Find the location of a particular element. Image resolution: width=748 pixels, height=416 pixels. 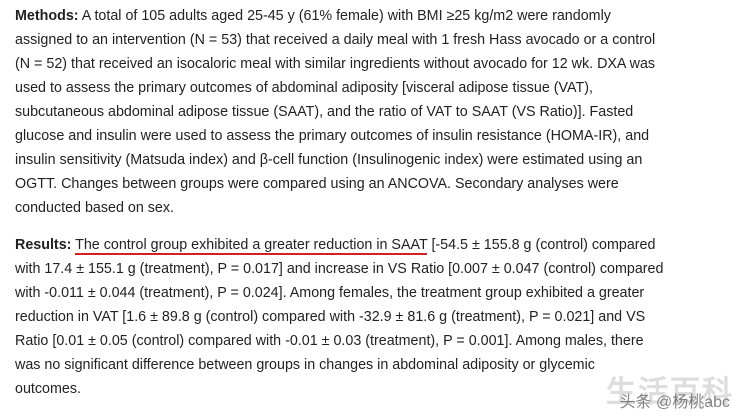

line-text: [-54.5 ± 155.8 g (control) compared is located at coordinates (543, 245).